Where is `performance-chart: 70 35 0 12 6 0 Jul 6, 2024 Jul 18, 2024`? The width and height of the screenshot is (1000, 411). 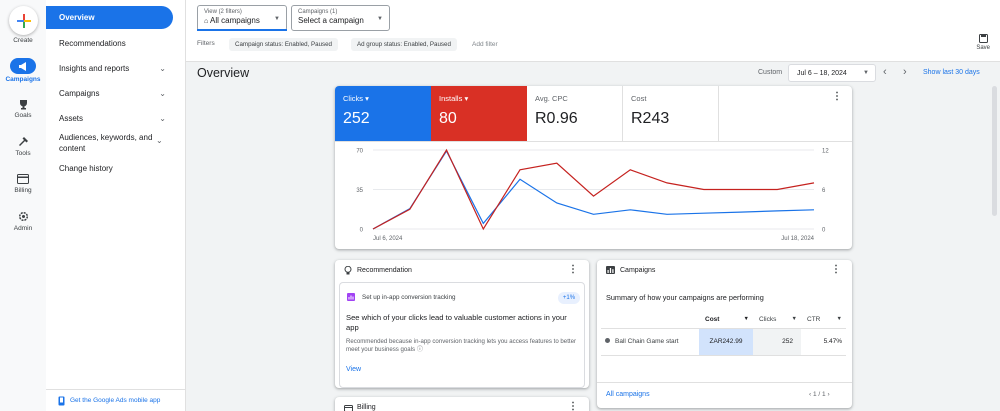
performance-chart: 70 35 0 12 6 0 Jul 6, 2024 Jul 18, 2024 is located at coordinates (592, 195).